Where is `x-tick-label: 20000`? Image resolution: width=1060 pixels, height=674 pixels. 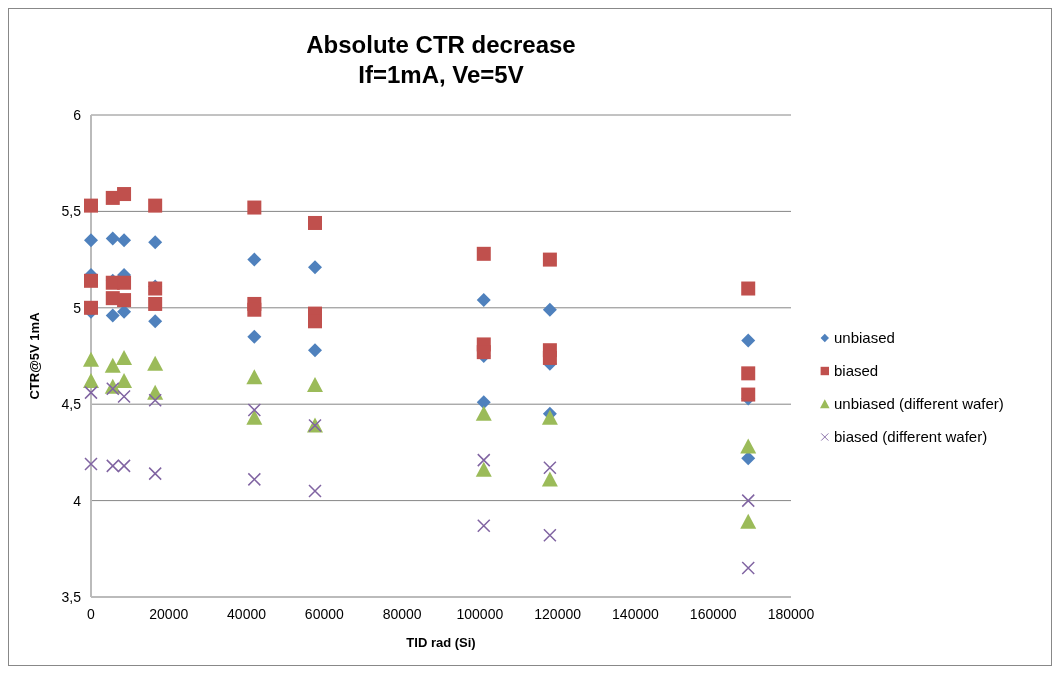 x-tick-label: 20000 is located at coordinates (169, 614).